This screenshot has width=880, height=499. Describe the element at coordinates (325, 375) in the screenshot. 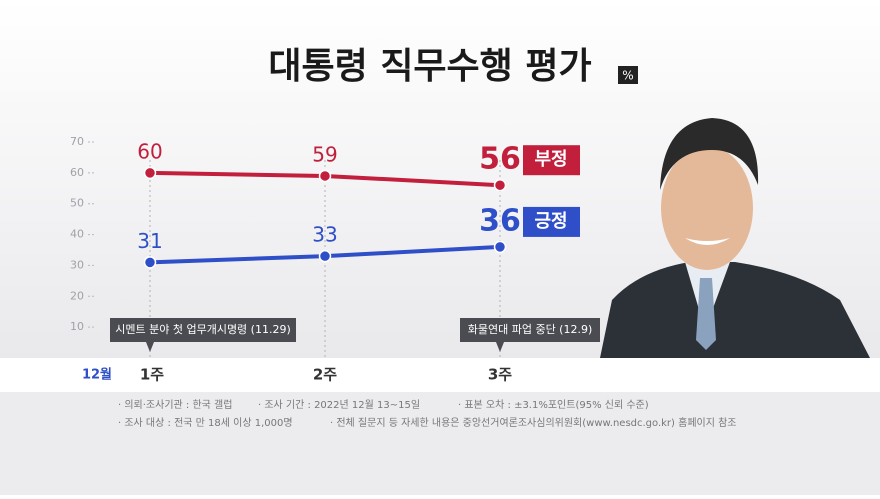

I see `x-tick-label: 2주` at that location.